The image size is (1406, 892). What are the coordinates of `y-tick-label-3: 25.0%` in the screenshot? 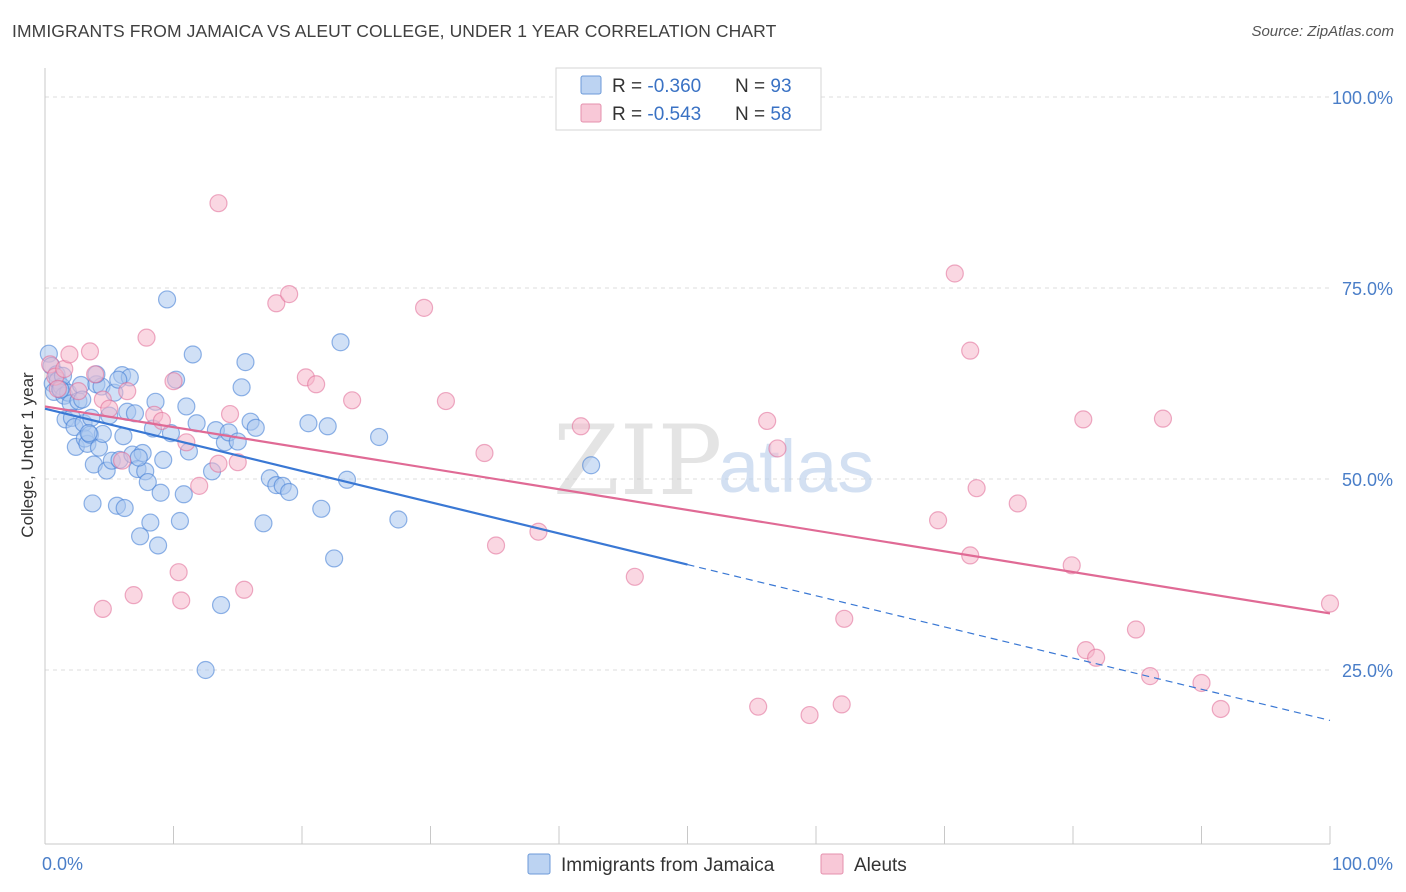 It's located at (1367, 671).